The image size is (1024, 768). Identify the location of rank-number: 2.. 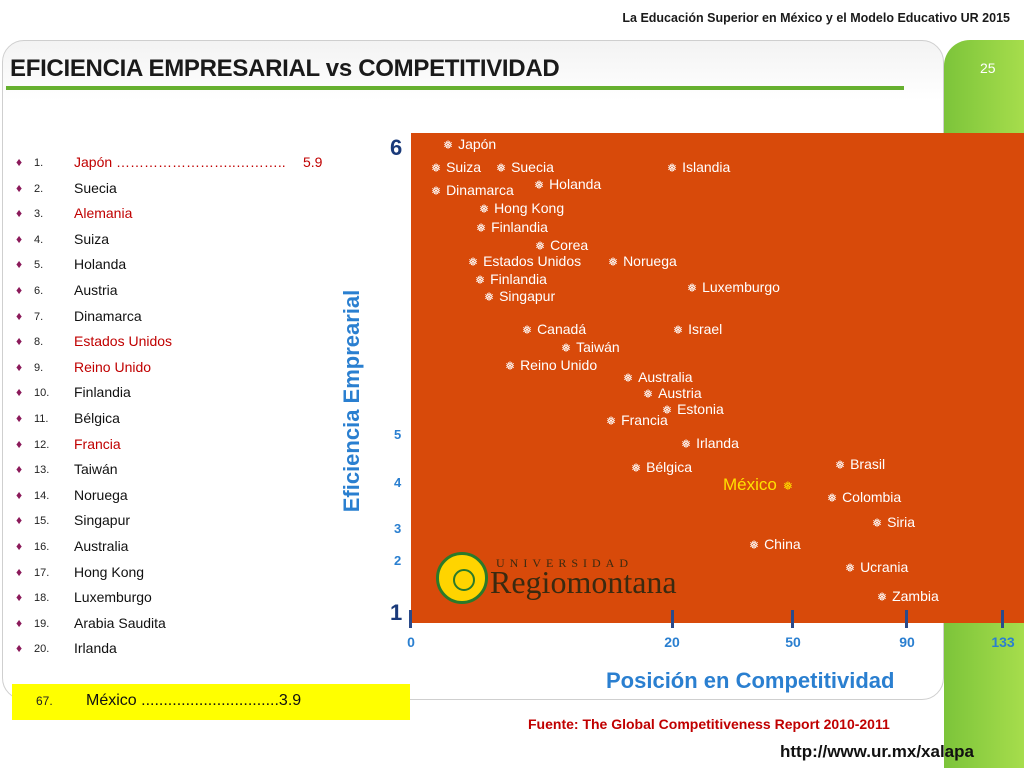
(39, 188).